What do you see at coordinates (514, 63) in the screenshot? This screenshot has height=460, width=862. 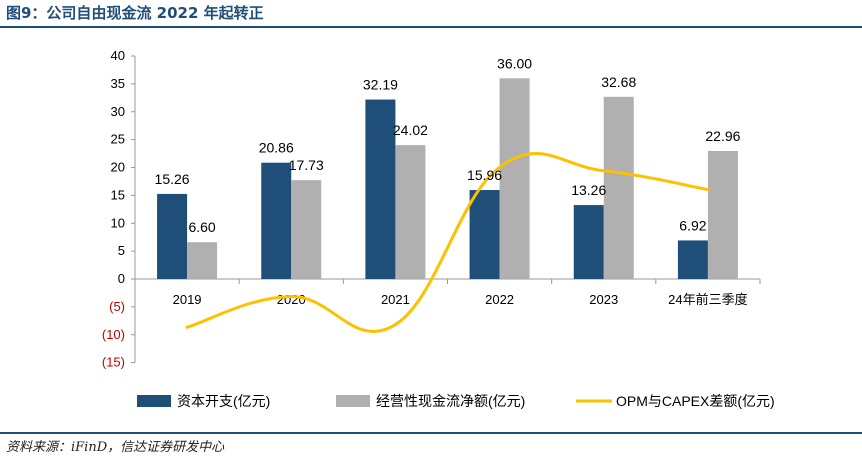 I see `operating-cashflow-bar-label: 36.00` at bounding box center [514, 63].